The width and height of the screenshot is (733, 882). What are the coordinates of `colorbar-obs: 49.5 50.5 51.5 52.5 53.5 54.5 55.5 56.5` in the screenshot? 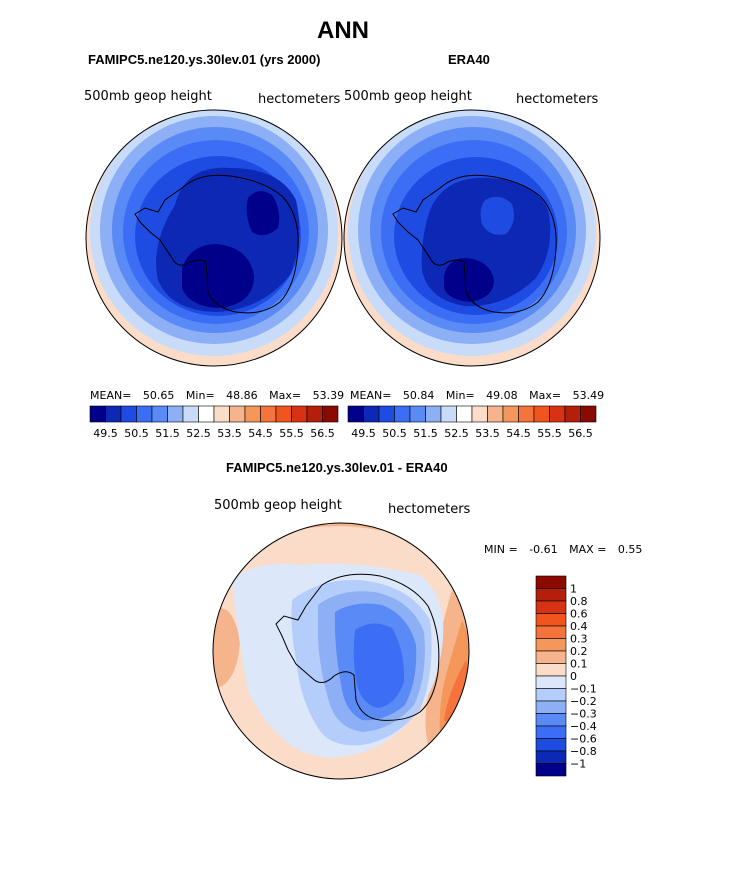 It's located at (472, 422).